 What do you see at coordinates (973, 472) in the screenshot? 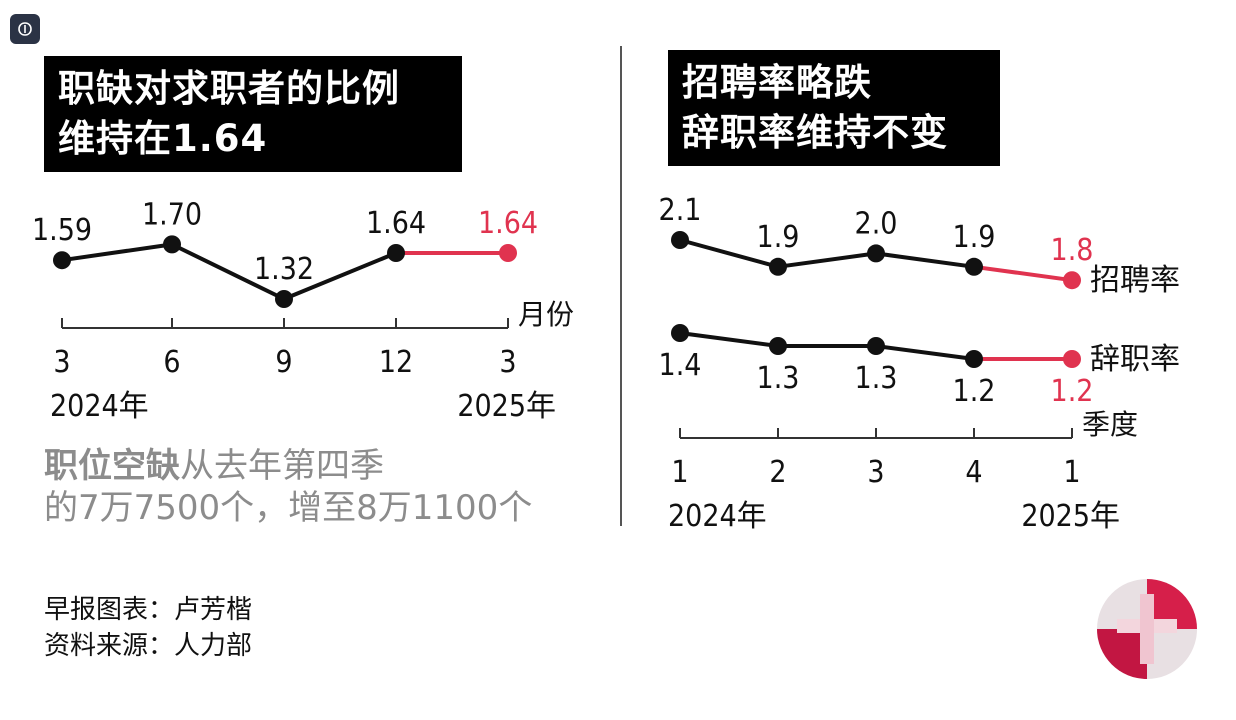
I see `right-tick-label: 4` at bounding box center [973, 472].